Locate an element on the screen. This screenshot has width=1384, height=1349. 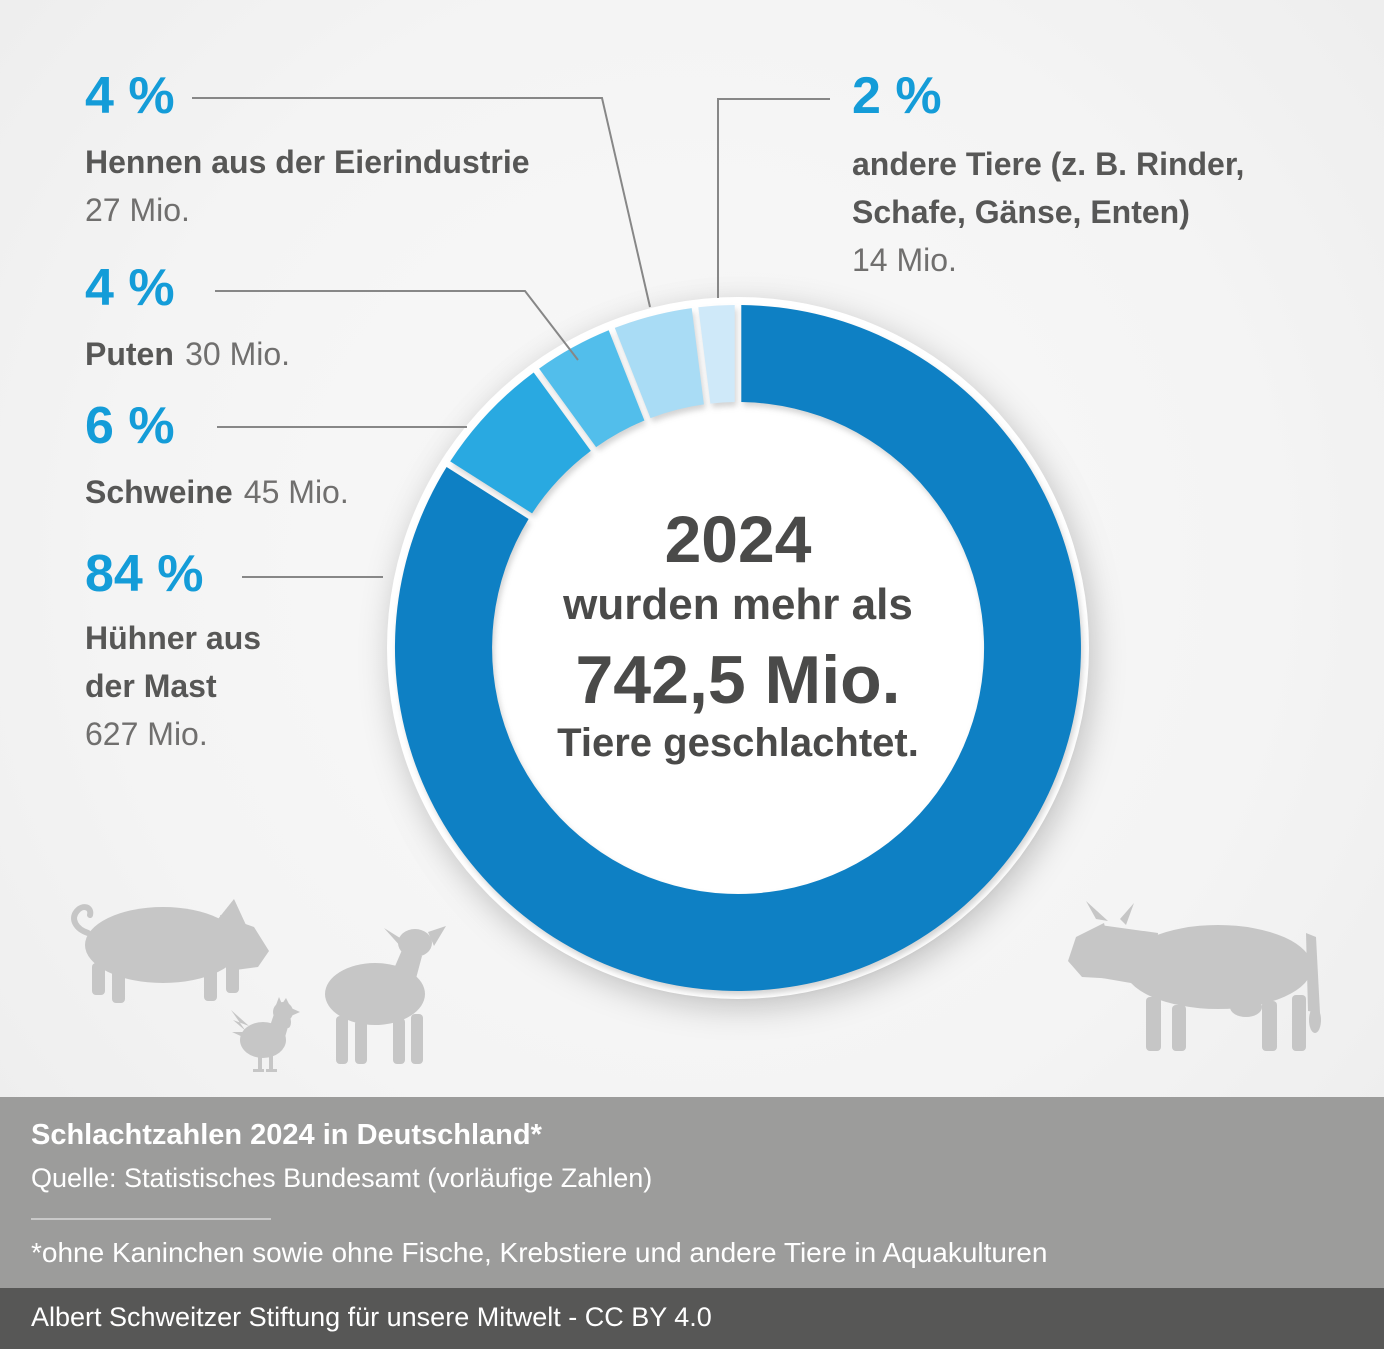
center-year: 2024 is located at coordinates (738, 539).